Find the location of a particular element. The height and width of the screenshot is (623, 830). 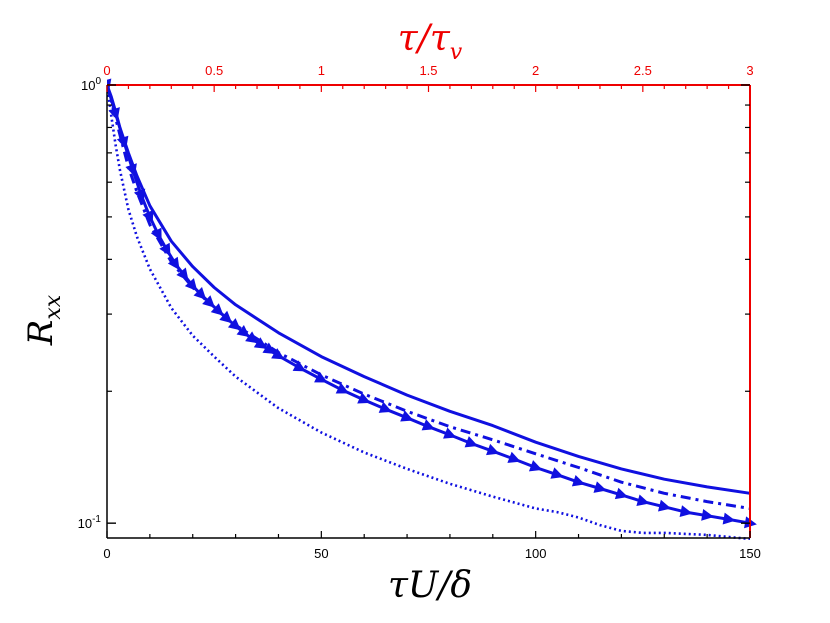

y-axis-title-main: R is located at coordinates (41, 333).